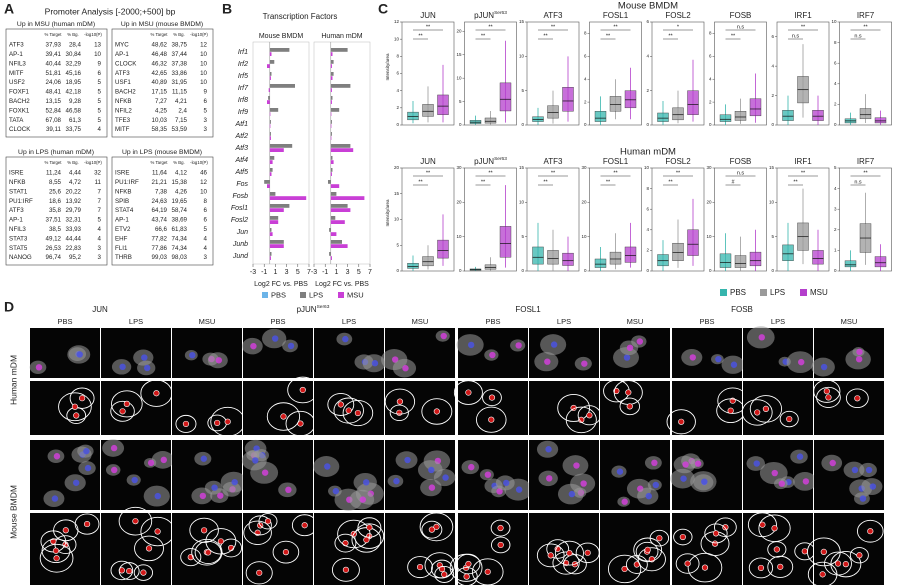  Describe the element at coordinates (678, 27) in the screenshot. I see `significance-label: *` at that location.